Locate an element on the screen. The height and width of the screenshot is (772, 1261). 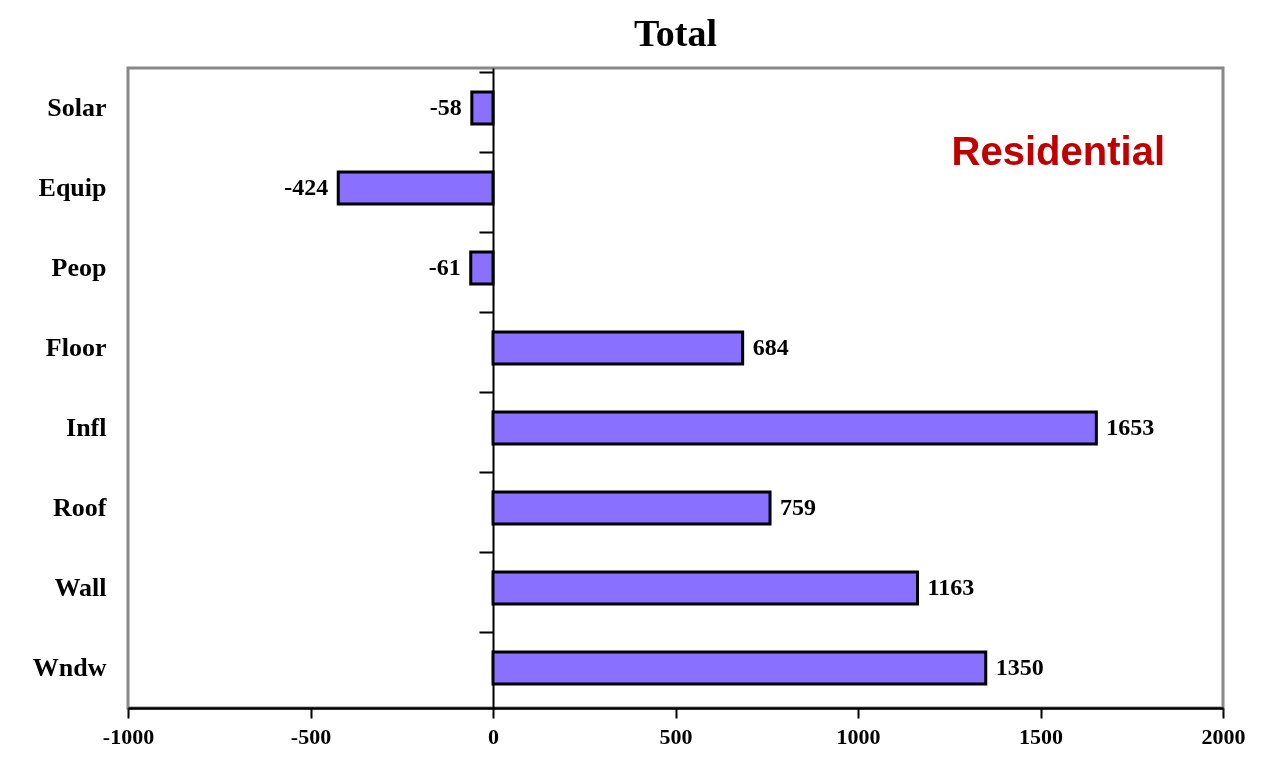
x-tick-label: 500 is located at coordinates (676, 736).